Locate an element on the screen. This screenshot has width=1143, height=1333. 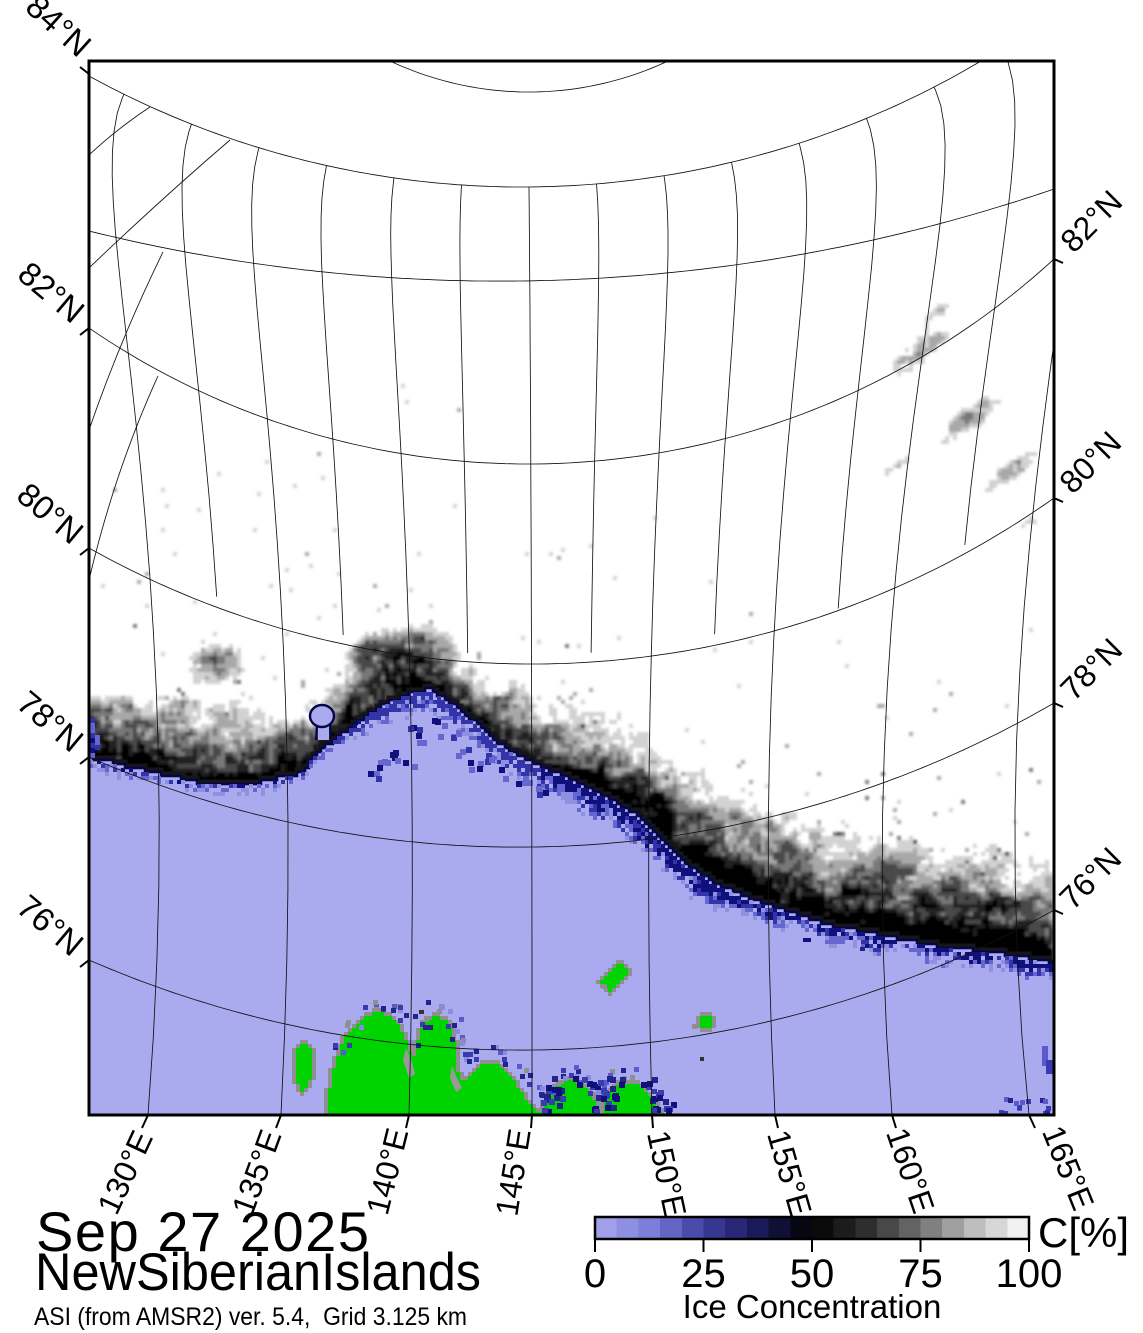
svg-text: 25 is located at coordinates (703, 1274).